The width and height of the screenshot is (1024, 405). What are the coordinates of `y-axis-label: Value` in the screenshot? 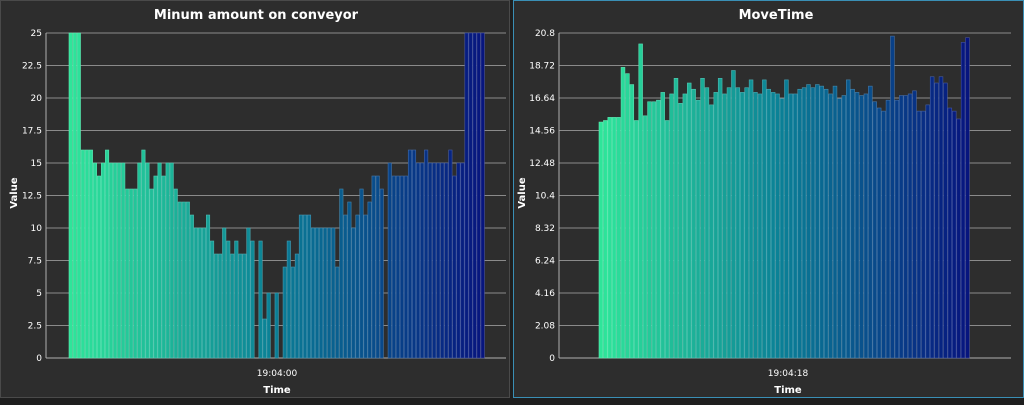 It's located at (14, 192).